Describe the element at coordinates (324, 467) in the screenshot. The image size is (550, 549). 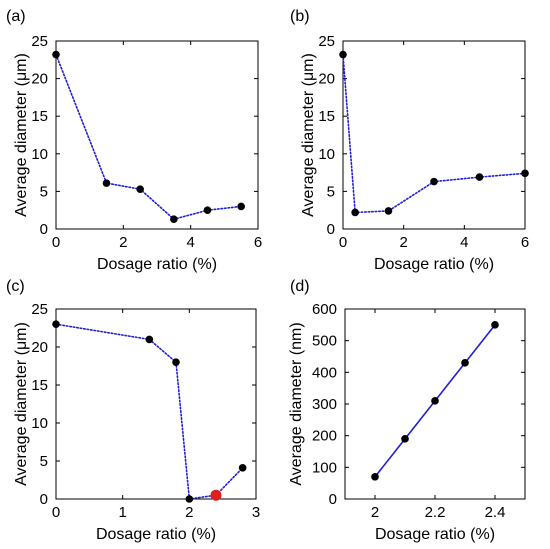
I see `y-tick-label: 100` at that location.